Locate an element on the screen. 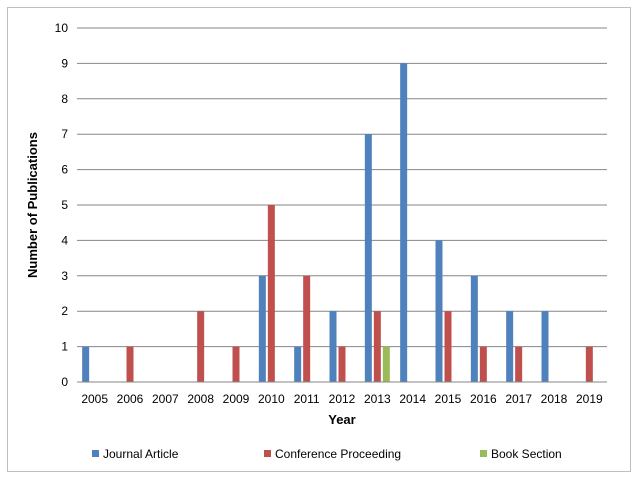  bar-journal-article-2005 is located at coordinates (86, 364).